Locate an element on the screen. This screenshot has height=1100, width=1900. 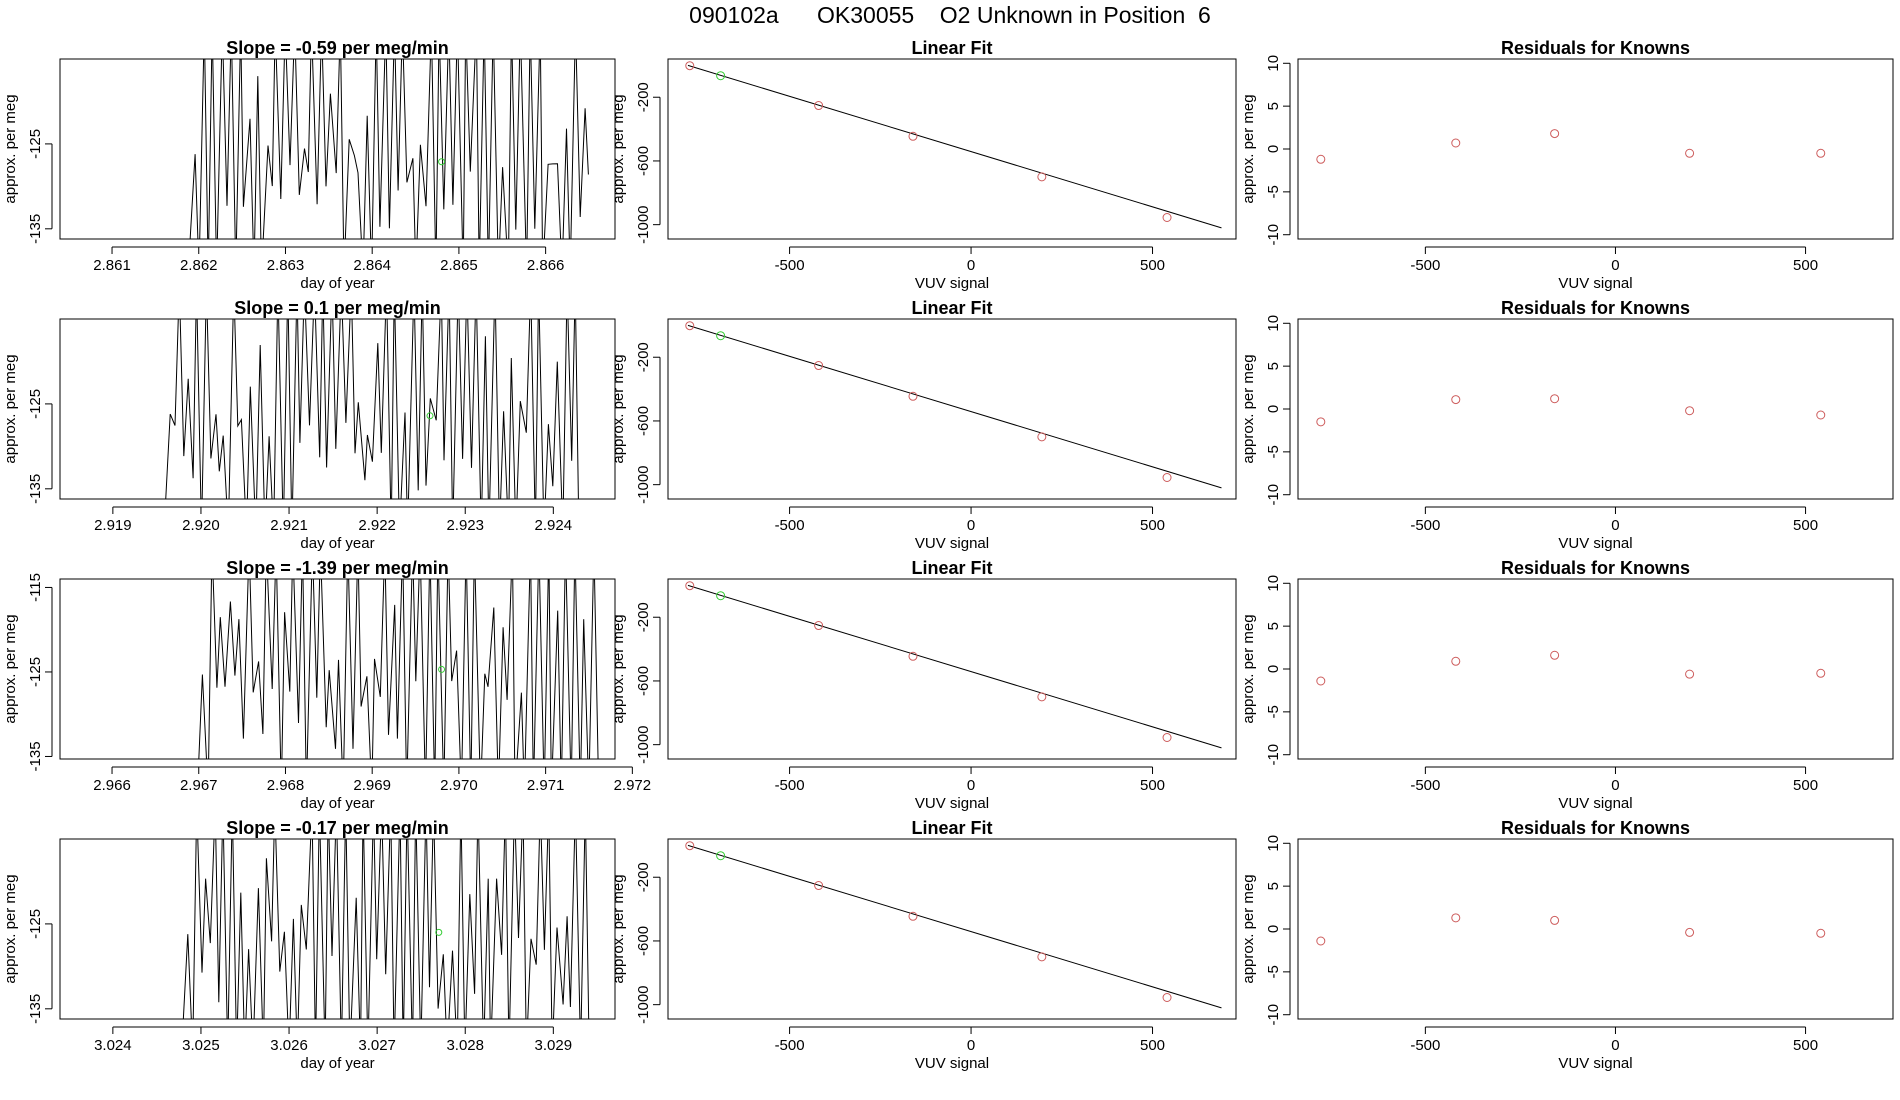
y-tick-label: 10 is located at coordinates (1273, 843).